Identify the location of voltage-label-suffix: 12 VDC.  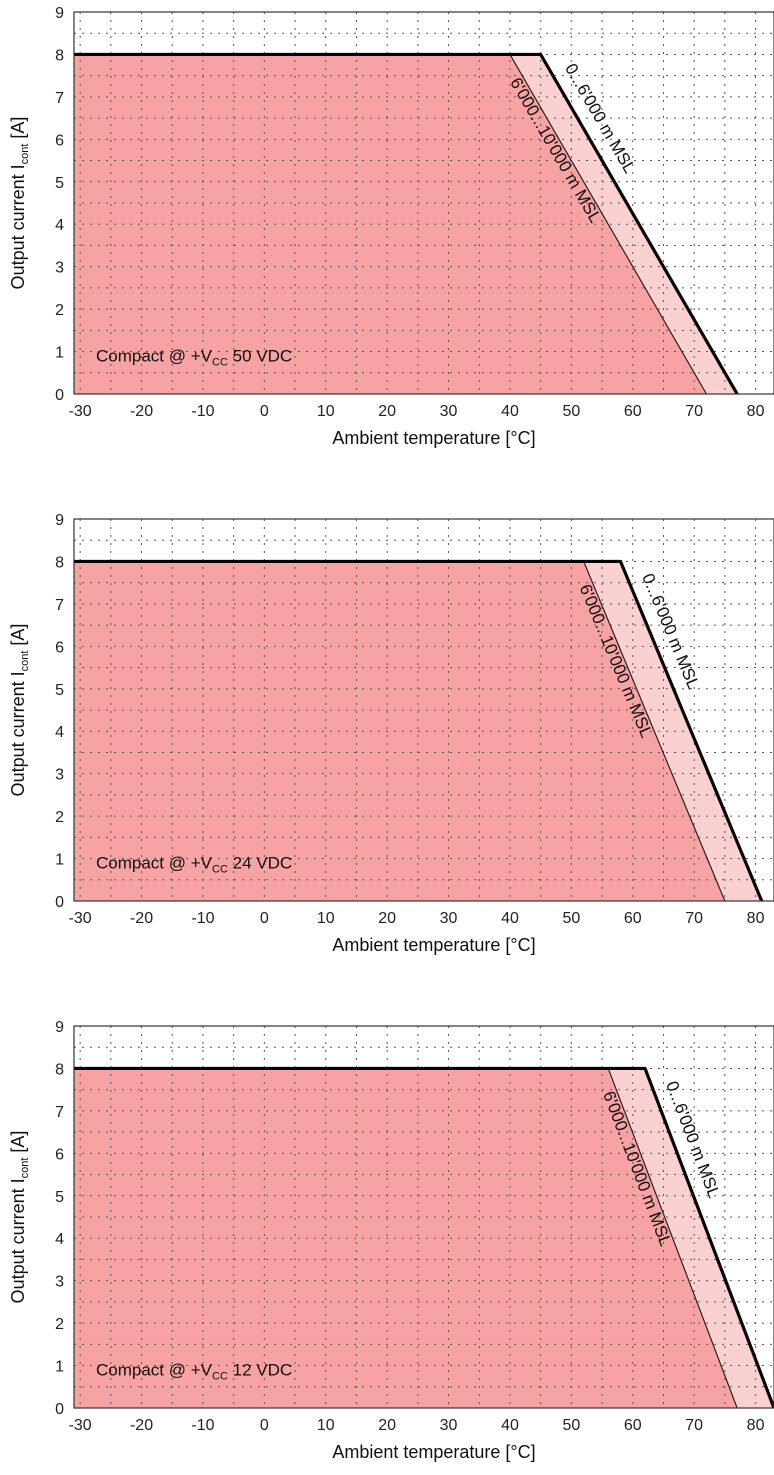
(260, 1370).